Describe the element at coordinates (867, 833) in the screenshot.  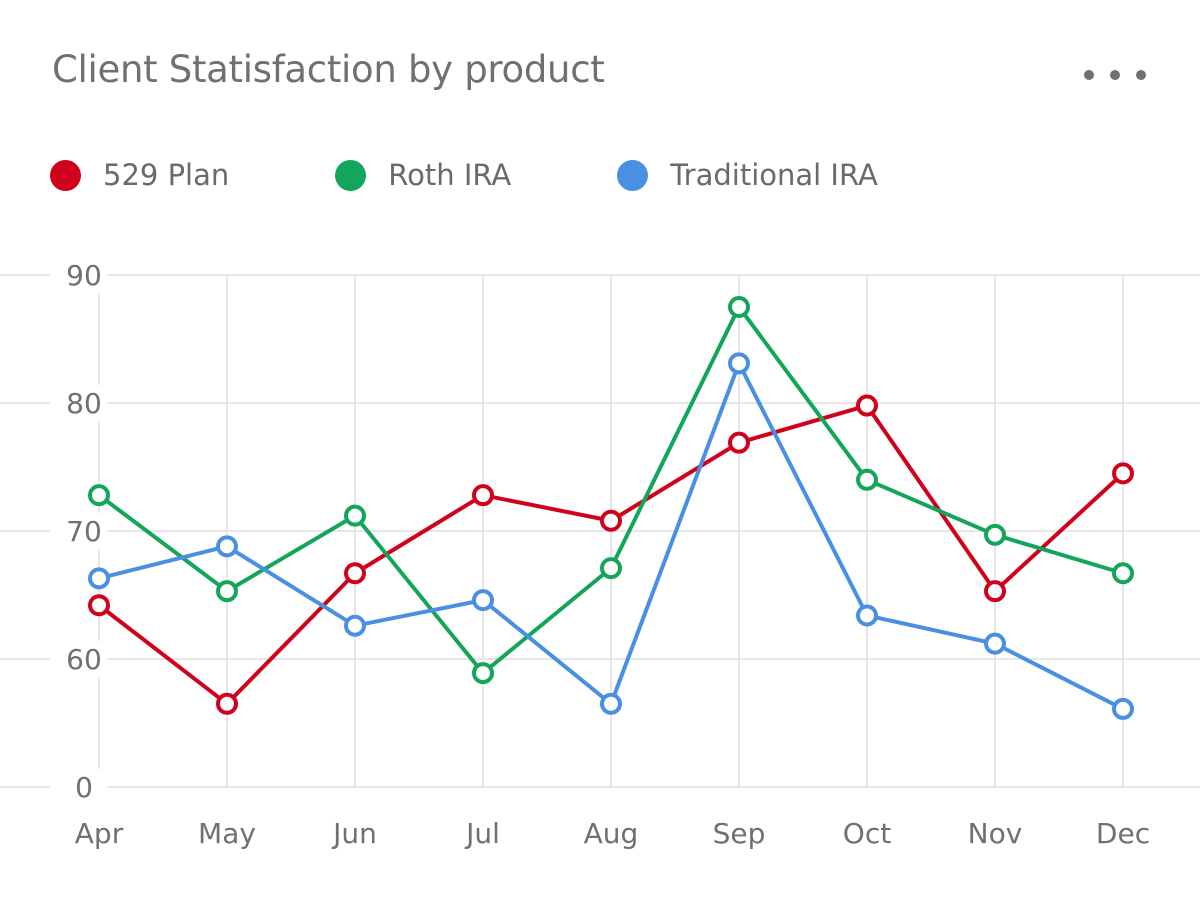
I see `x-tick-label: Oct` at that location.